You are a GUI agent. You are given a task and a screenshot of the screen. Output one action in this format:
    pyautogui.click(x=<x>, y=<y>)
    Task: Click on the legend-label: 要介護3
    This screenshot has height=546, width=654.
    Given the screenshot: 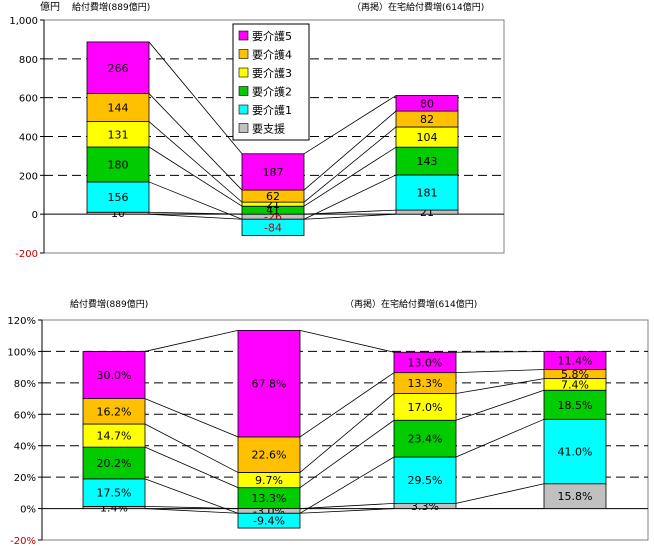 What is the action you would take?
    pyautogui.click(x=272, y=73)
    